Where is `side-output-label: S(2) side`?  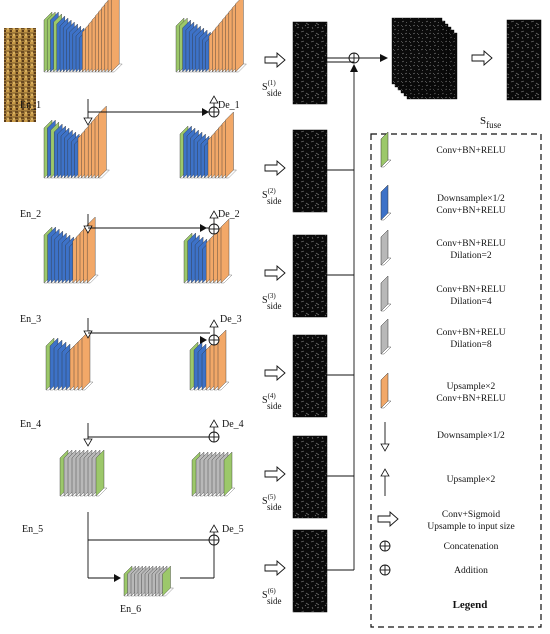
side-output-label: S(2) side is located at coordinates (272, 196).